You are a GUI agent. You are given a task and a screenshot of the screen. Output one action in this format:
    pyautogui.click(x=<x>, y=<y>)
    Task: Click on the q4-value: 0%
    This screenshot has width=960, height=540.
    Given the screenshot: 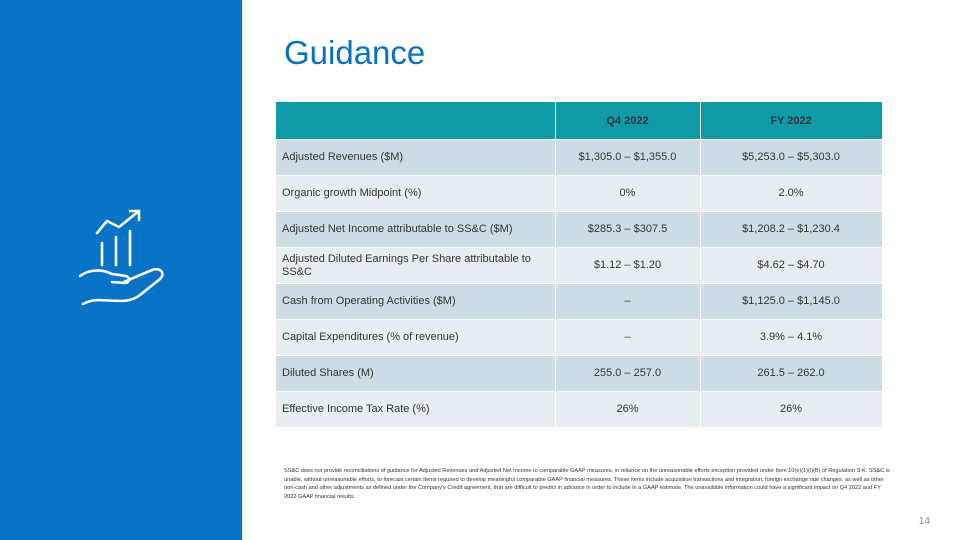 What is the action you would take?
    pyautogui.click(x=628, y=193)
    